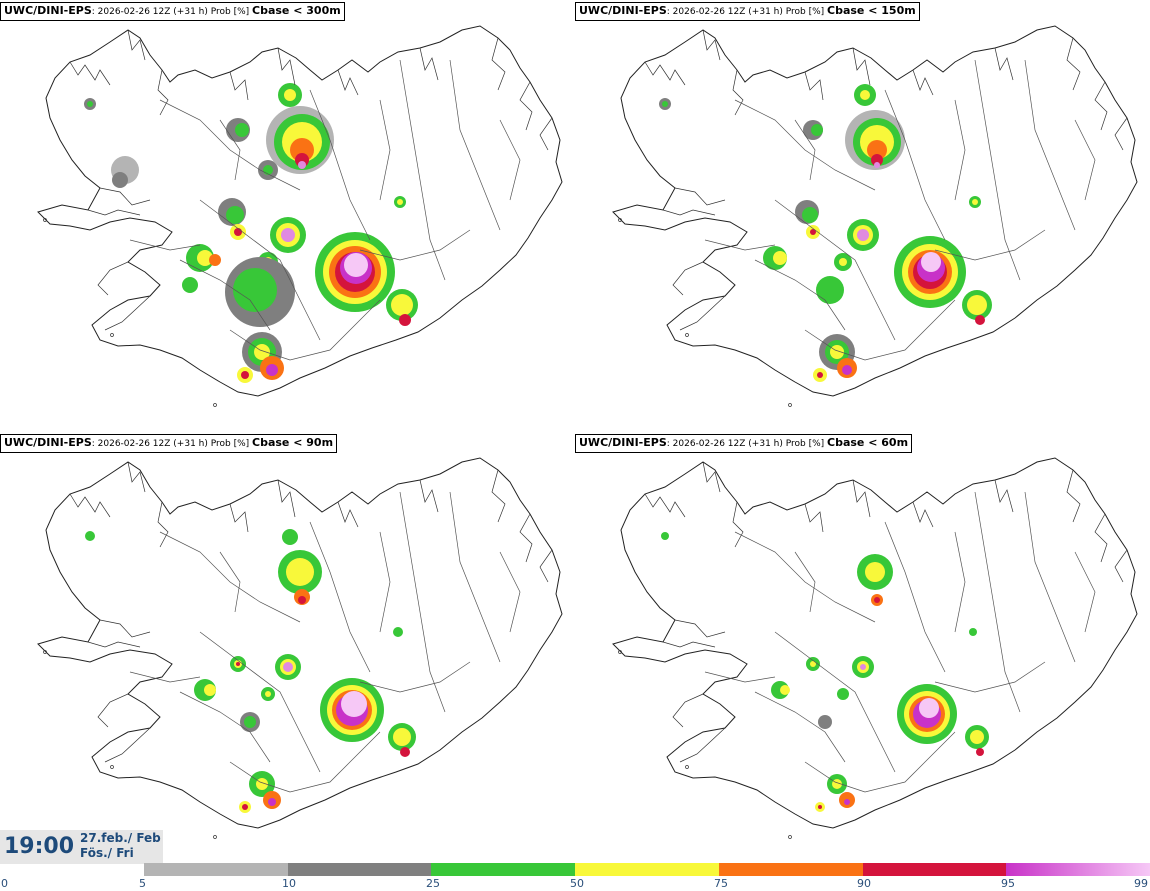 The image size is (1150, 891). What do you see at coordinates (577, 883) in the screenshot?
I see `colorbar-tick-label: 50` at bounding box center [577, 883].